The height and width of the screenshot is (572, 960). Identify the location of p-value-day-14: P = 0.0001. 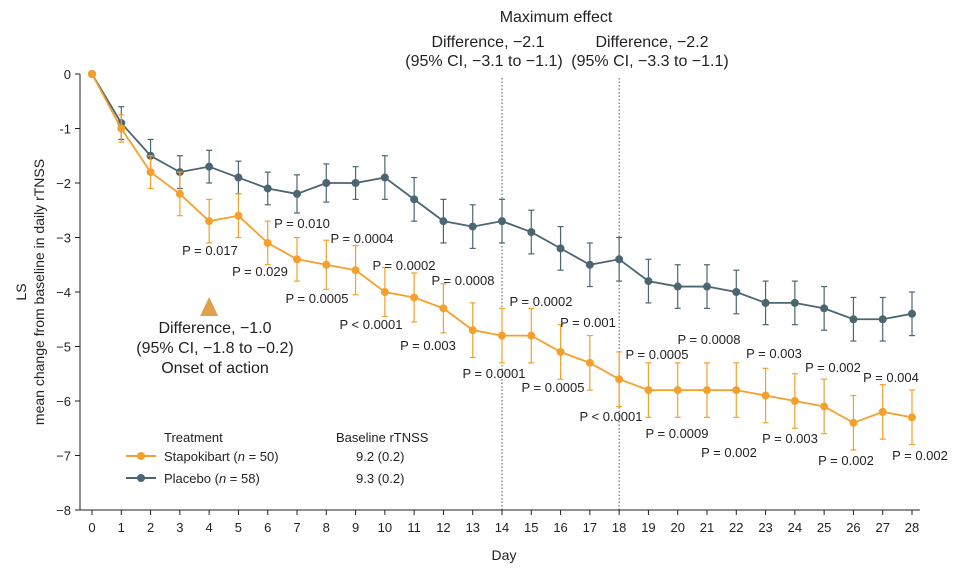
(493, 373).